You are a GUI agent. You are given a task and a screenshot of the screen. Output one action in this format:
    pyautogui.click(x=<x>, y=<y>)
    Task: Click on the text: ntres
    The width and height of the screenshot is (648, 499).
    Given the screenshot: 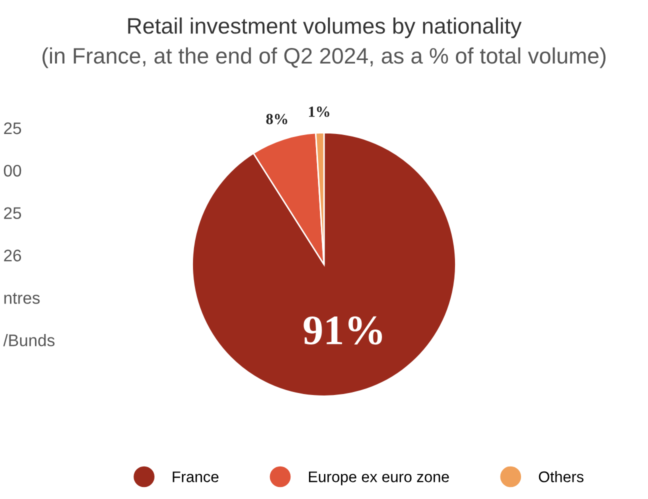 What is the action you would take?
    pyautogui.click(x=22, y=298)
    